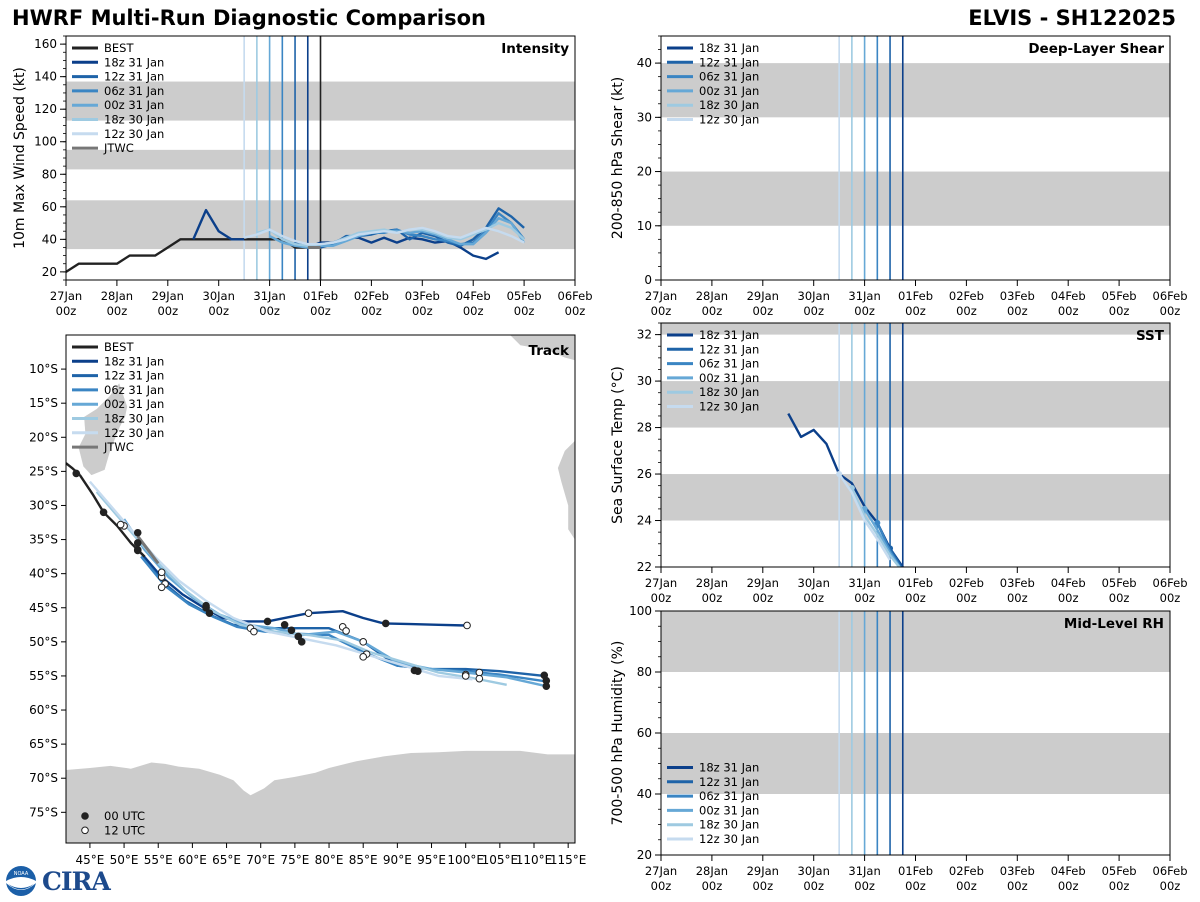 Image resolution: width=1200 pixels, height=902 pixels. Describe the element at coordinates (1114, 624) in the screenshot. I see `rh-panel-title: Mid-Level RH` at that location.